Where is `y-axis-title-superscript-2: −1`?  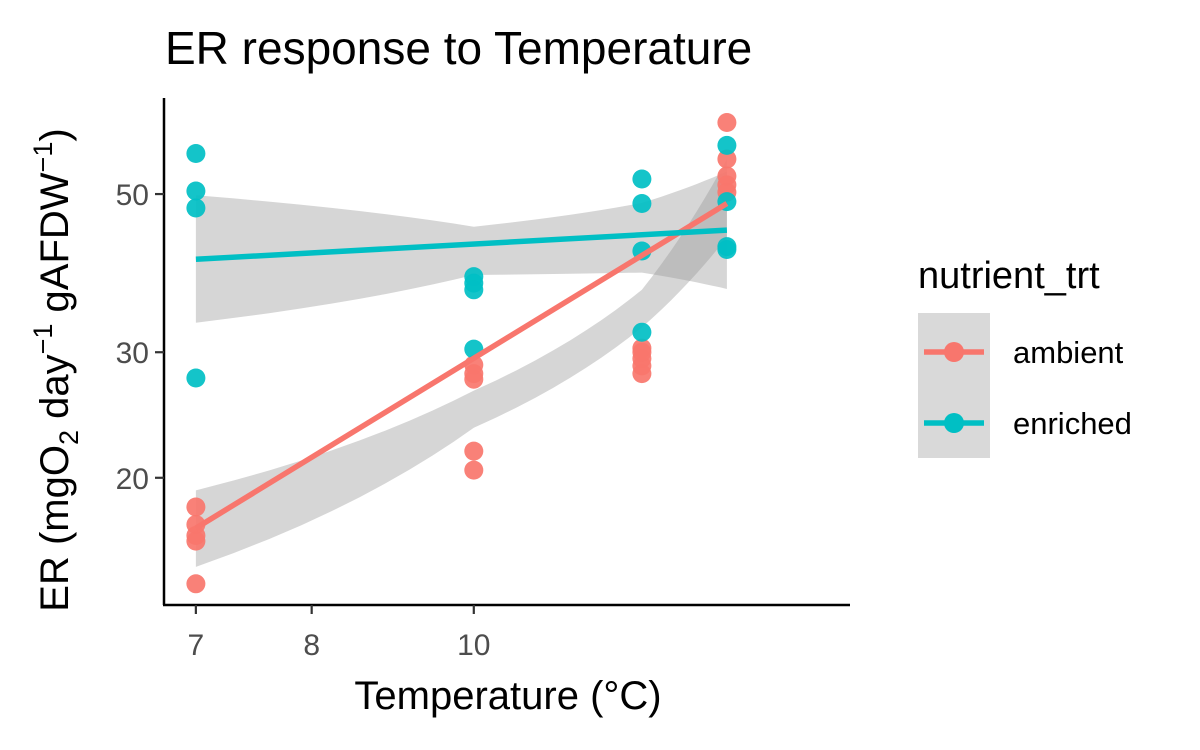 y-axis-title-superscript-2: −1 is located at coordinates (43, 157).